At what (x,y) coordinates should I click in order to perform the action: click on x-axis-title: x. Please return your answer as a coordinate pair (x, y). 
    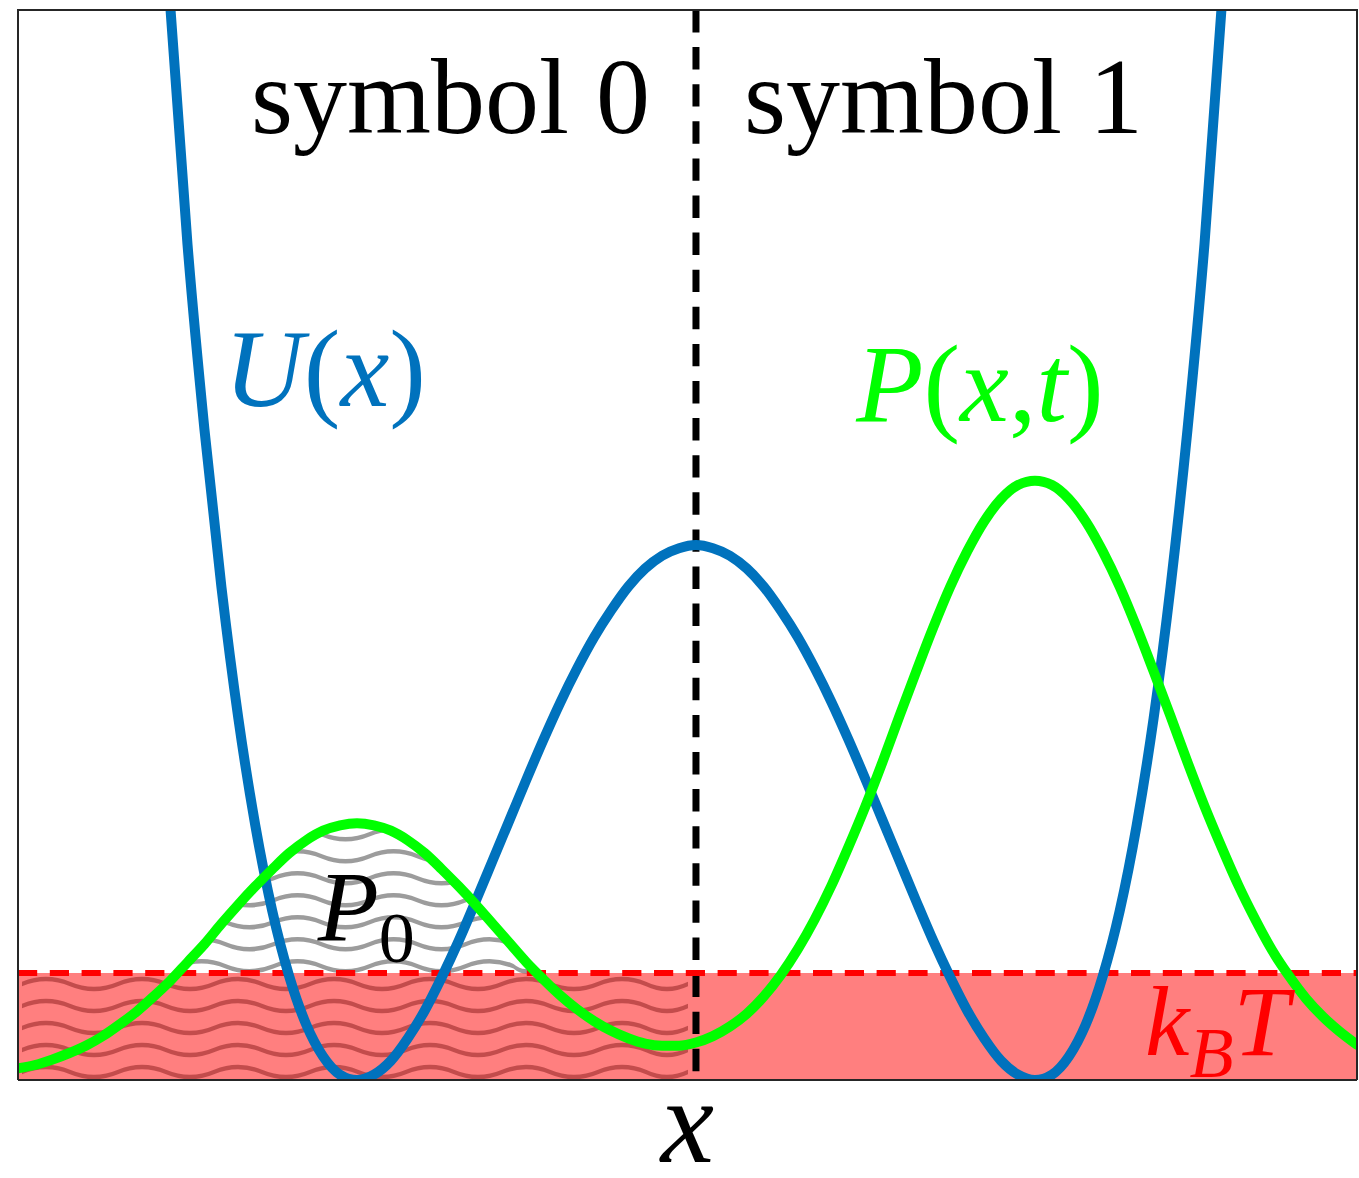
    Looking at the image, I should click on (686, 1116).